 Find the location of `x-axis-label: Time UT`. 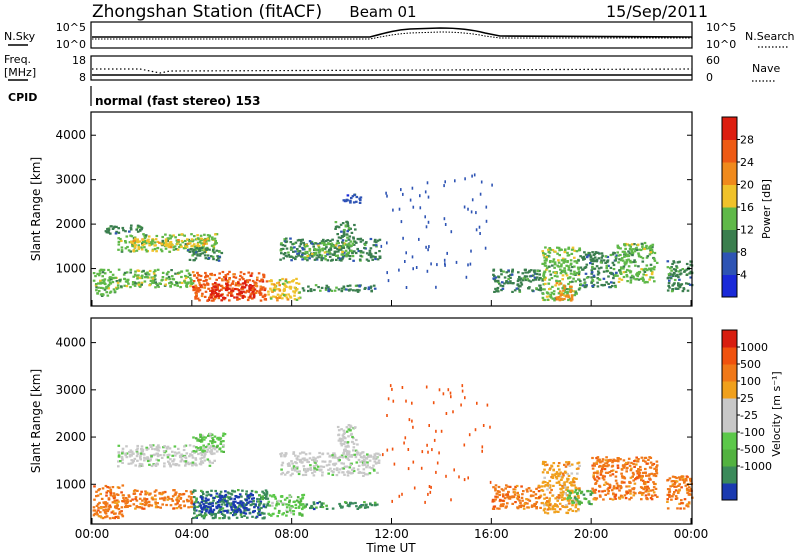

x-axis-label: Time UT is located at coordinates (390, 547).